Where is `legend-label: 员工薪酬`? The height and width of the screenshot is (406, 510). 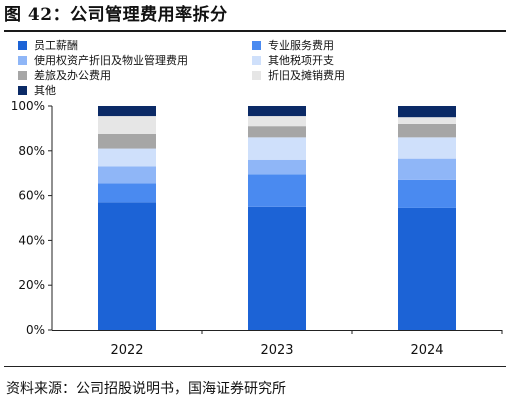
legend-label: 员工薪酬 is located at coordinates (56, 45).